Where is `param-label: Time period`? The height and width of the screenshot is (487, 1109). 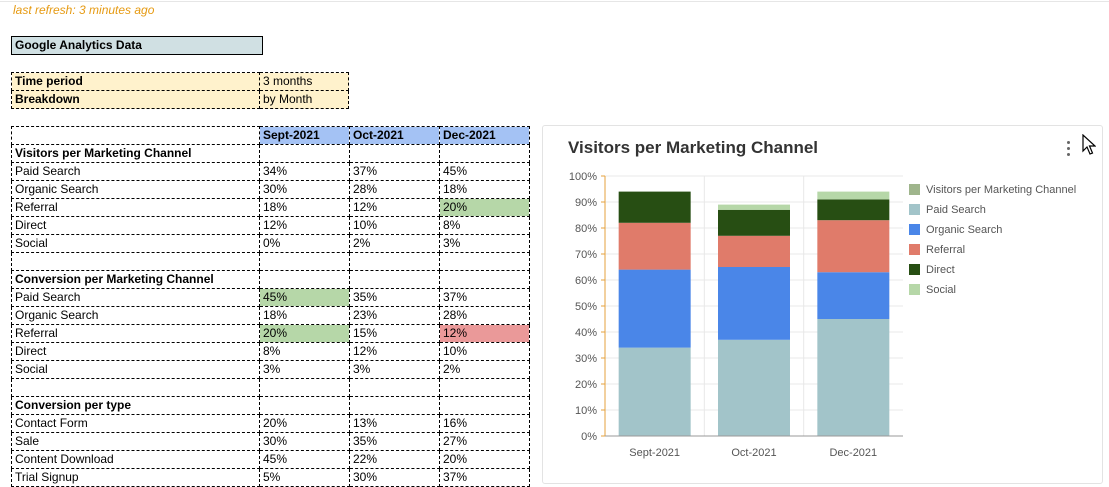 param-label: Time period is located at coordinates (135, 81).